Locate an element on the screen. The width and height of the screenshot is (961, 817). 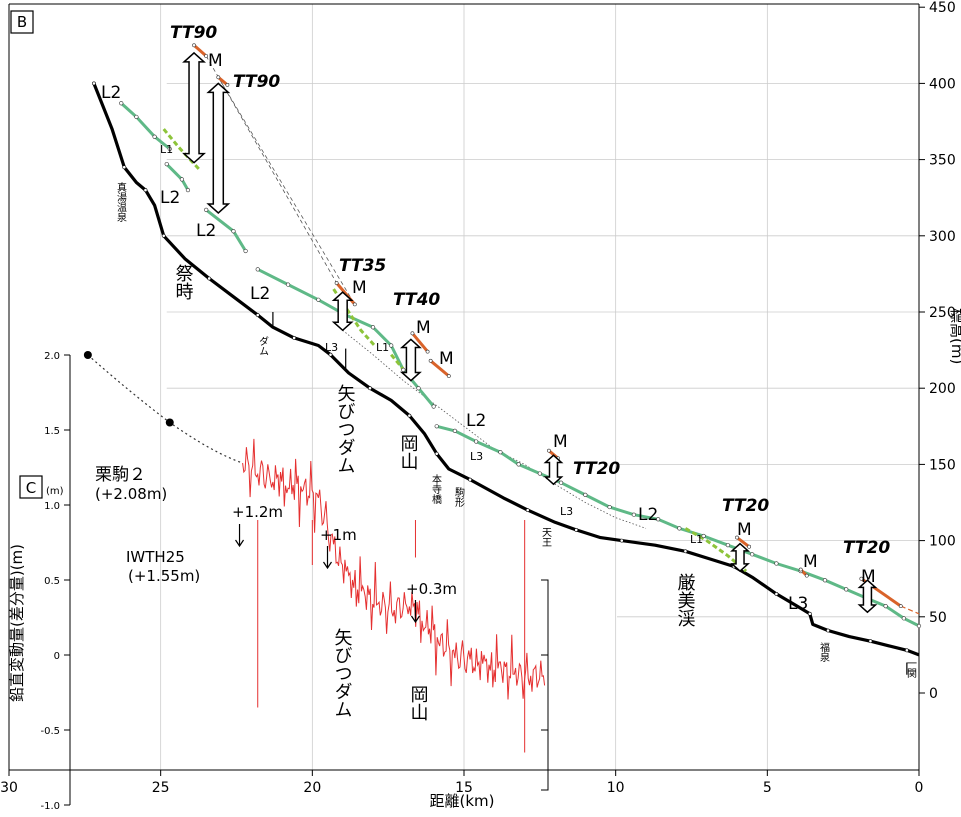
label-m-8: M is located at coordinates (868, 577).